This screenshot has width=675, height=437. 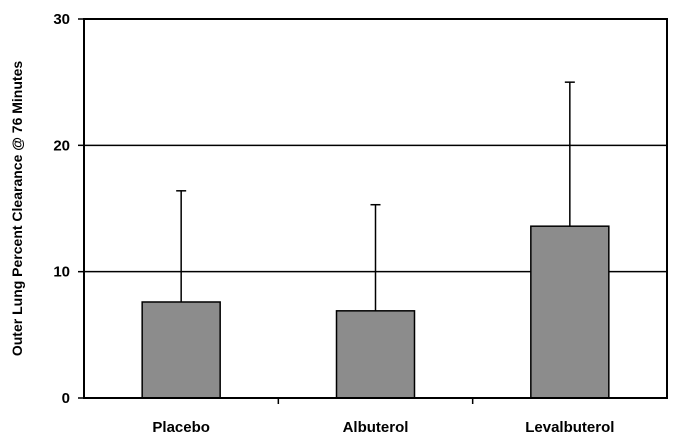 I want to click on y-tick-label: 10, so click(x=61, y=272).